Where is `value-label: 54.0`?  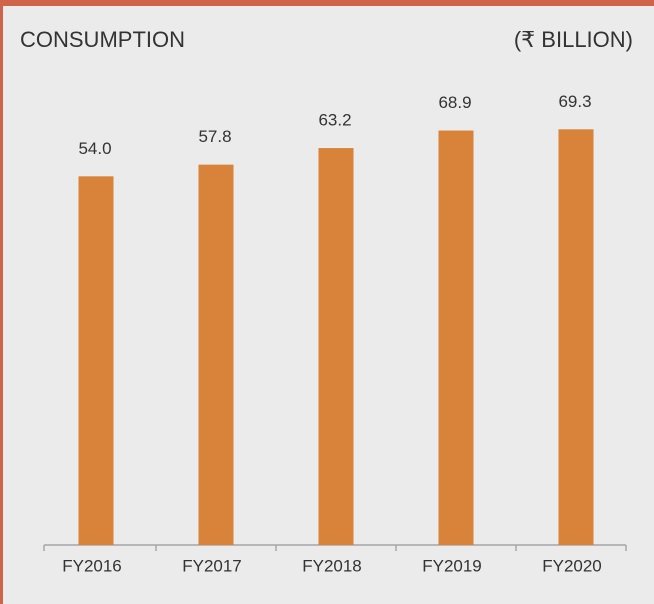
value-label: 54.0 is located at coordinates (94, 148).